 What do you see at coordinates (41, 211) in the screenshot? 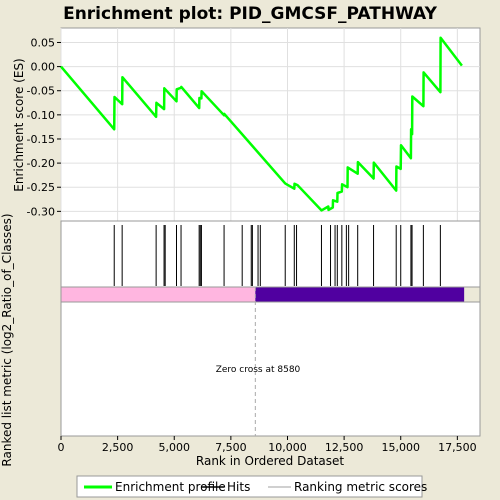
I see `es-y-tick-label: -0.30` at bounding box center [41, 211].